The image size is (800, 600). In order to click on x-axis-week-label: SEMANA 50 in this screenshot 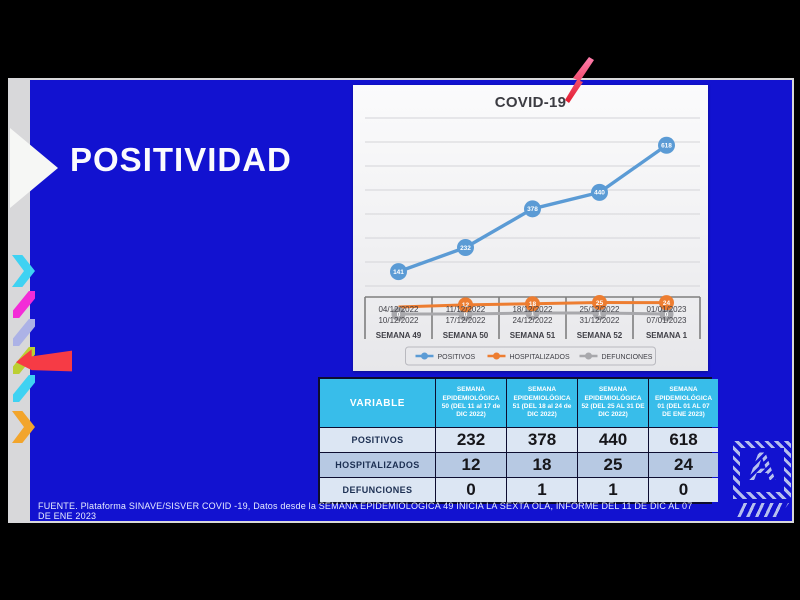, I will do `click(466, 335)`.